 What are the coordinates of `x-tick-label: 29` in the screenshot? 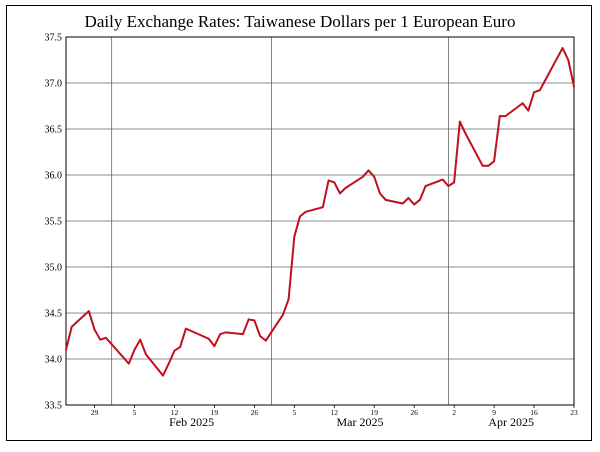 It's located at (95, 412).